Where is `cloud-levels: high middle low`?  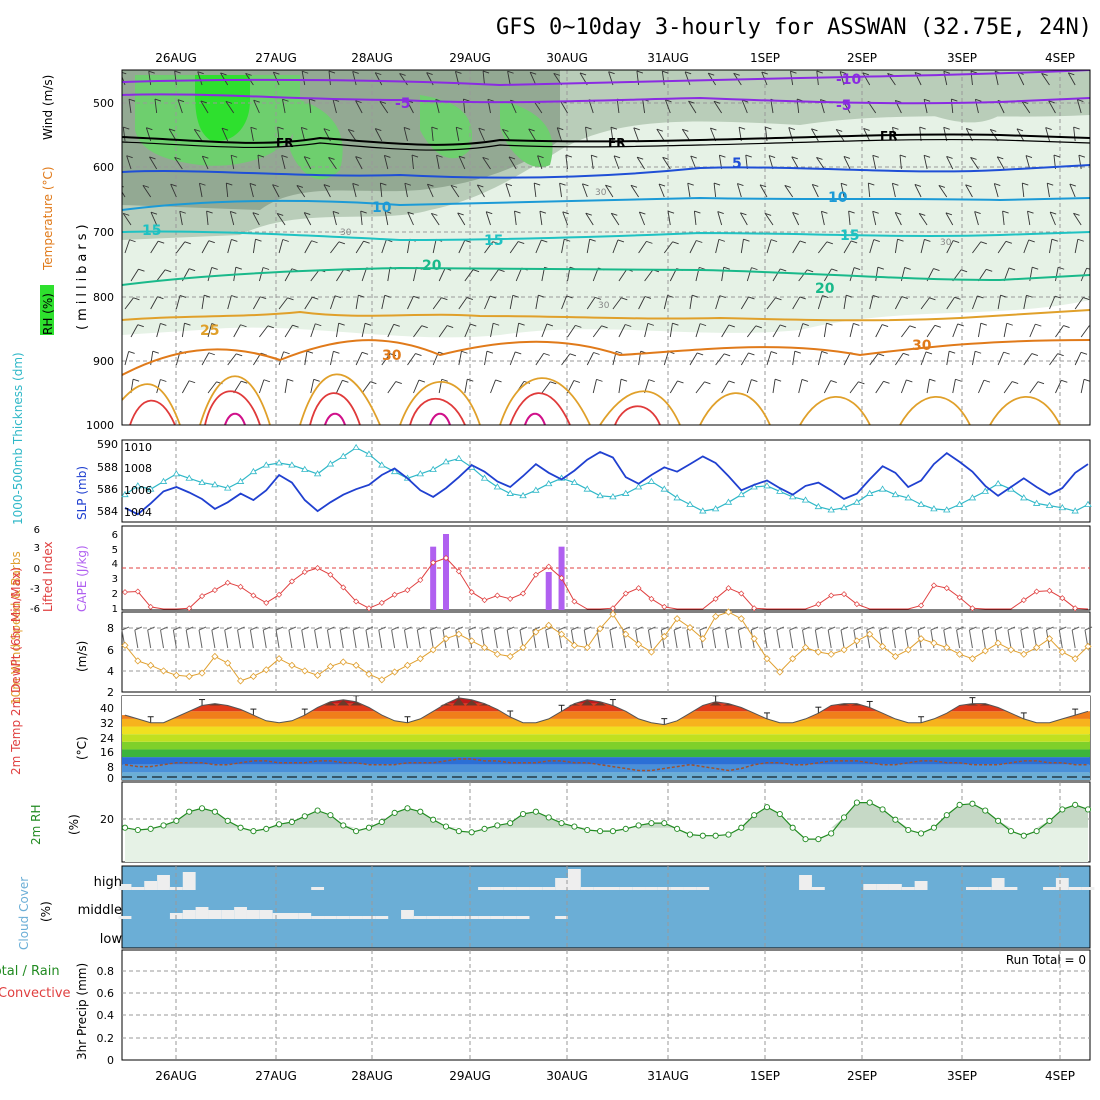
cloud-levels: high middle low is located at coordinates (100, 911).